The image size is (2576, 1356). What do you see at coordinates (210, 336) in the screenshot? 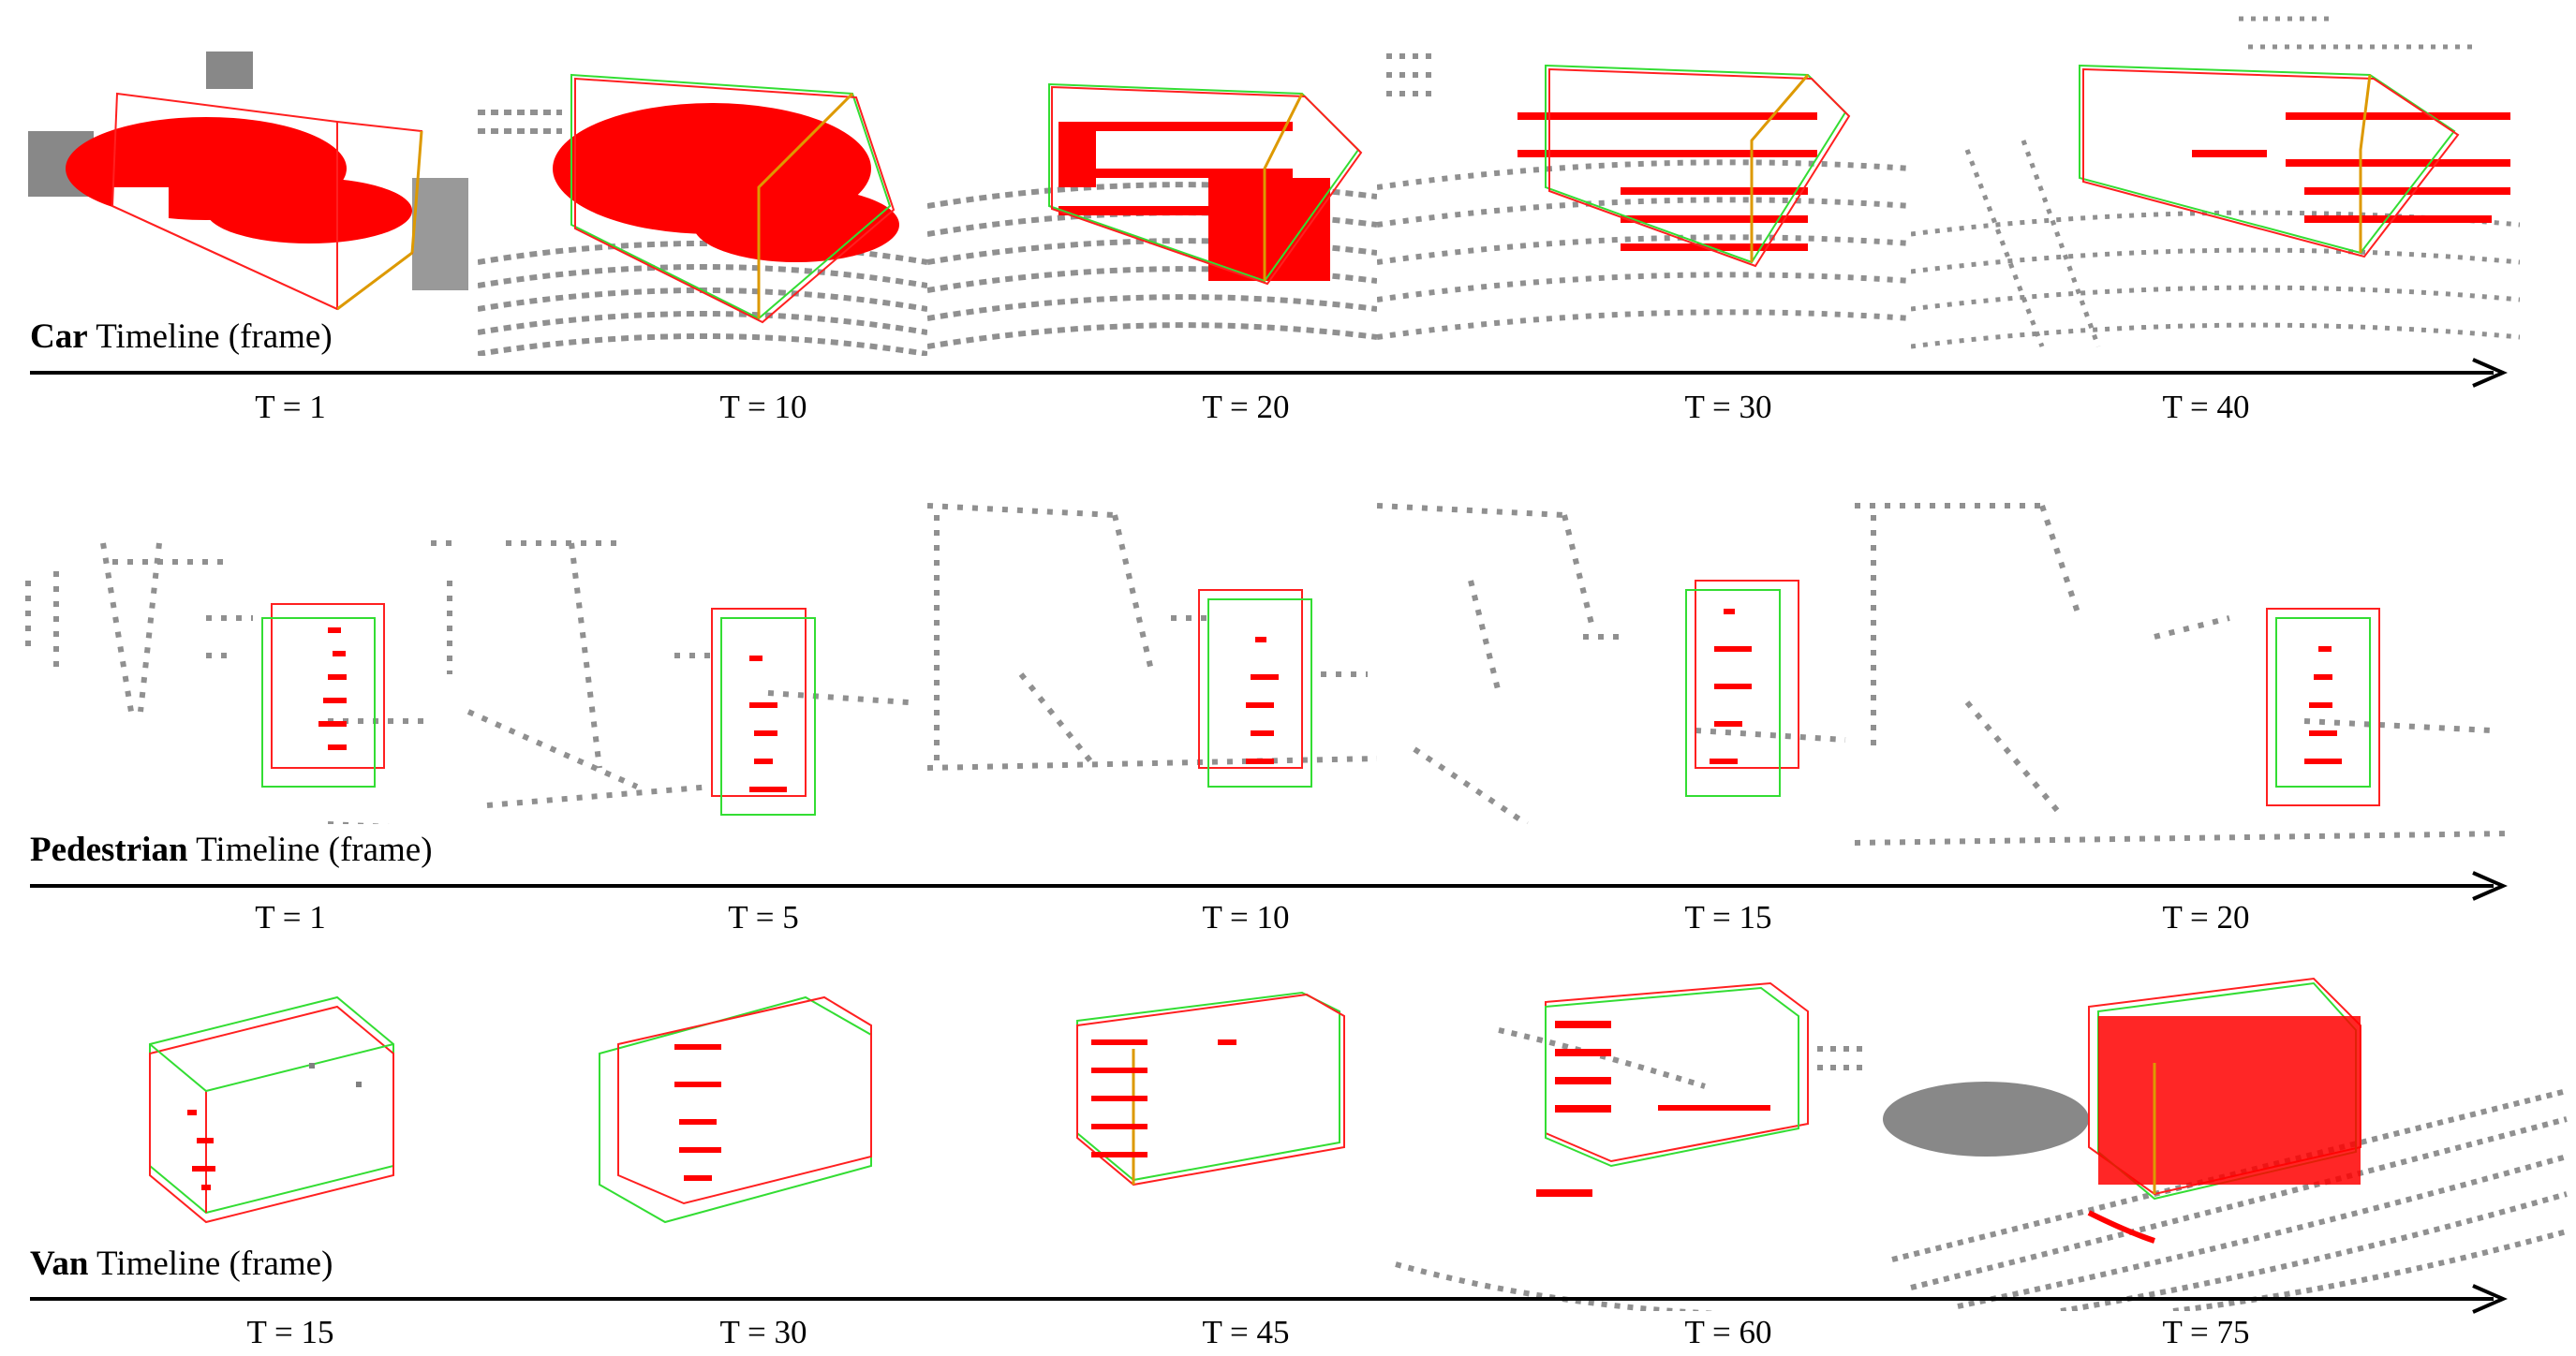
I see `car-timeline-suffix: Timeline (frame)` at bounding box center [210, 336].